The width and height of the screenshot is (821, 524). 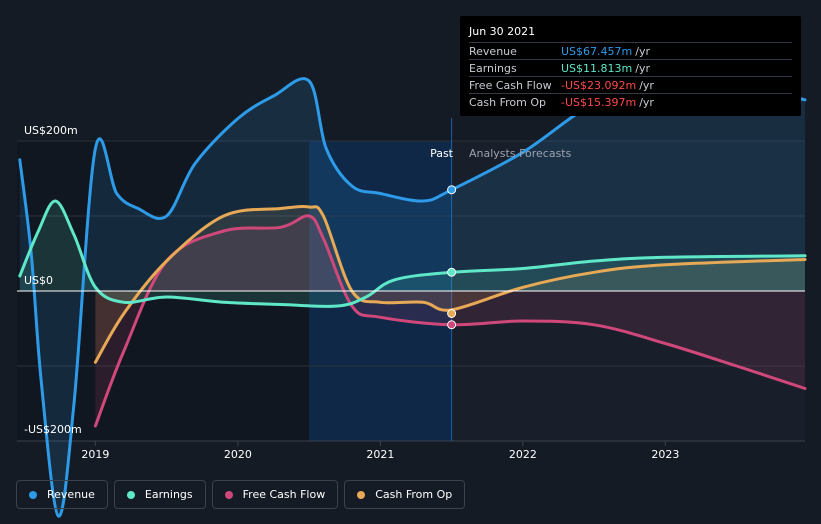 What do you see at coordinates (646, 85) in the screenshot?
I see `tooltip-fcf-unit: /yr` at bounding box center [646, 85].